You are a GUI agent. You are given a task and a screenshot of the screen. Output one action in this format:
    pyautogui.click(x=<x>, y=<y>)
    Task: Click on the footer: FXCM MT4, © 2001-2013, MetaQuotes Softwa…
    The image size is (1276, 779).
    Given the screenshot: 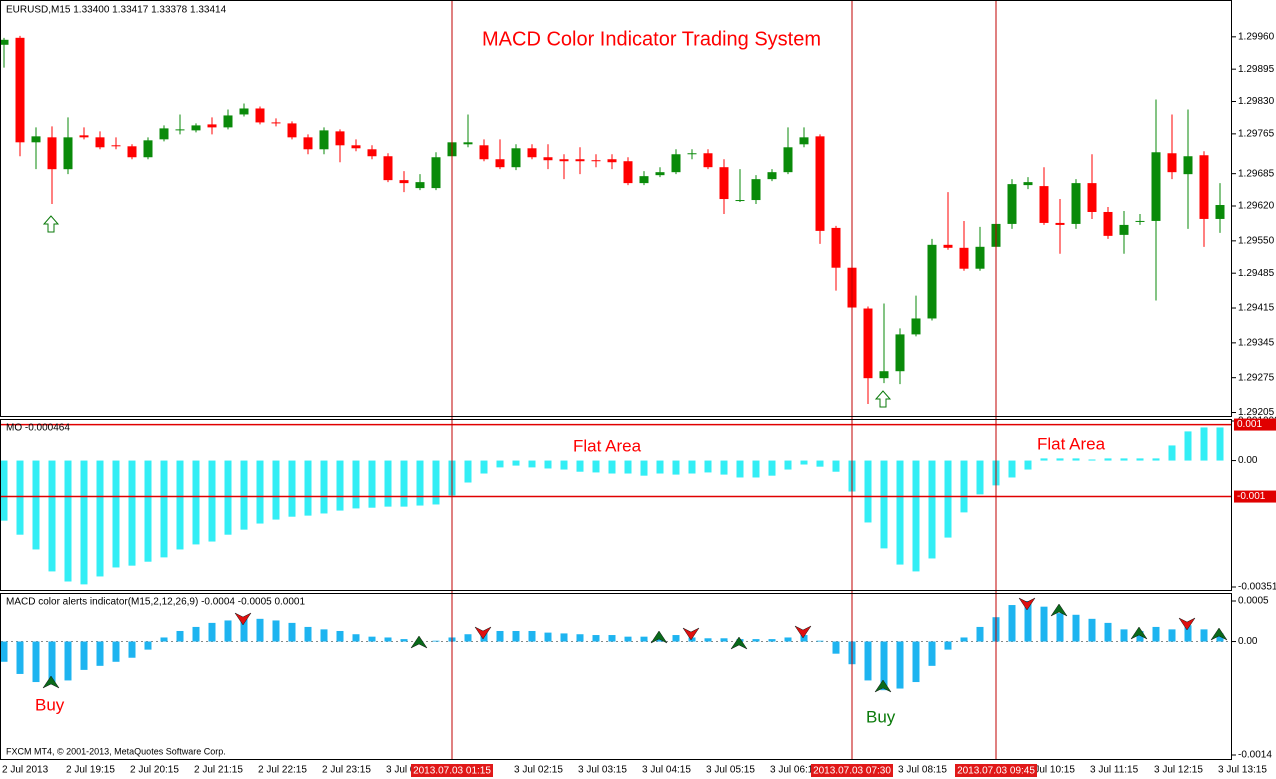 What is the action you would take?
    pyautogui.click(x=116, y=751)
    